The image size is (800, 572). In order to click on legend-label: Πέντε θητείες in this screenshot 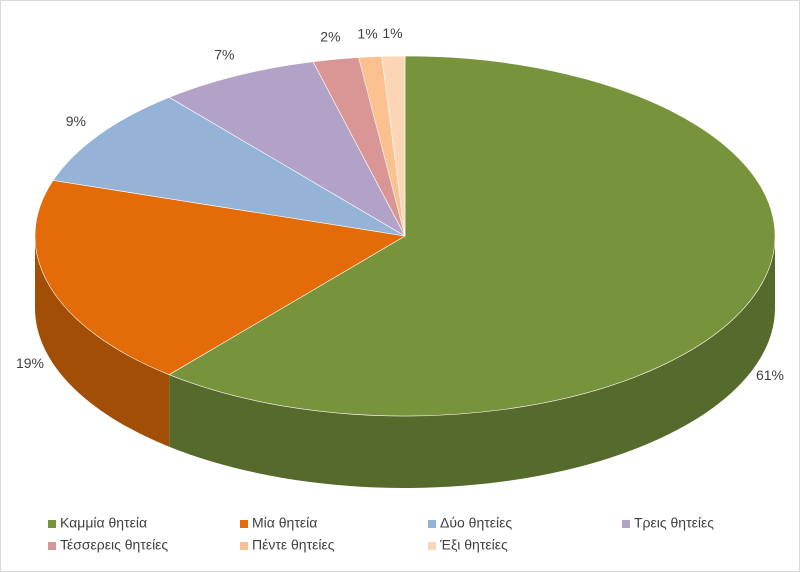, I will do `click(293, 545)`.